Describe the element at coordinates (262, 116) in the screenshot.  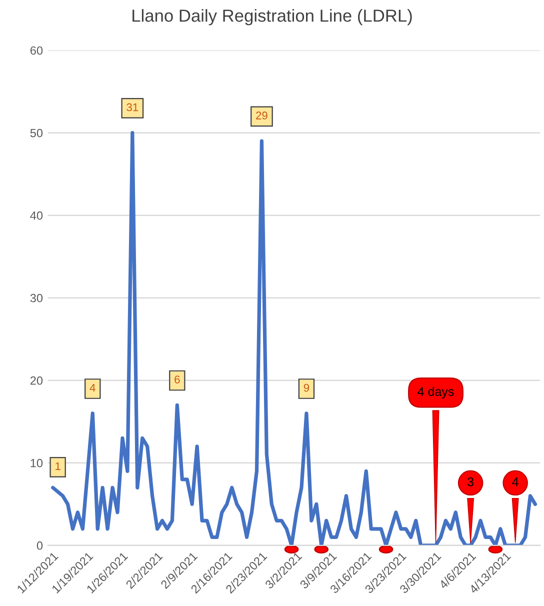
I see `annotation: 29` at that location.